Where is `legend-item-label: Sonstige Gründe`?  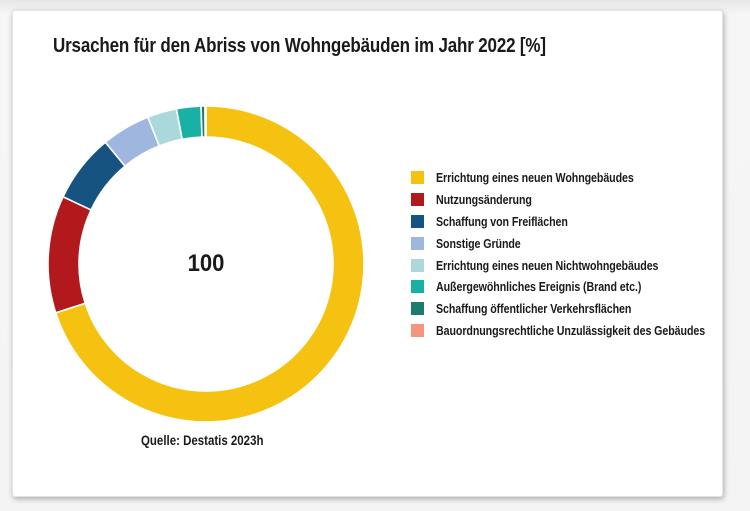 legend-item-label: Sonstige Gründe is located at coordinates (478, 243).